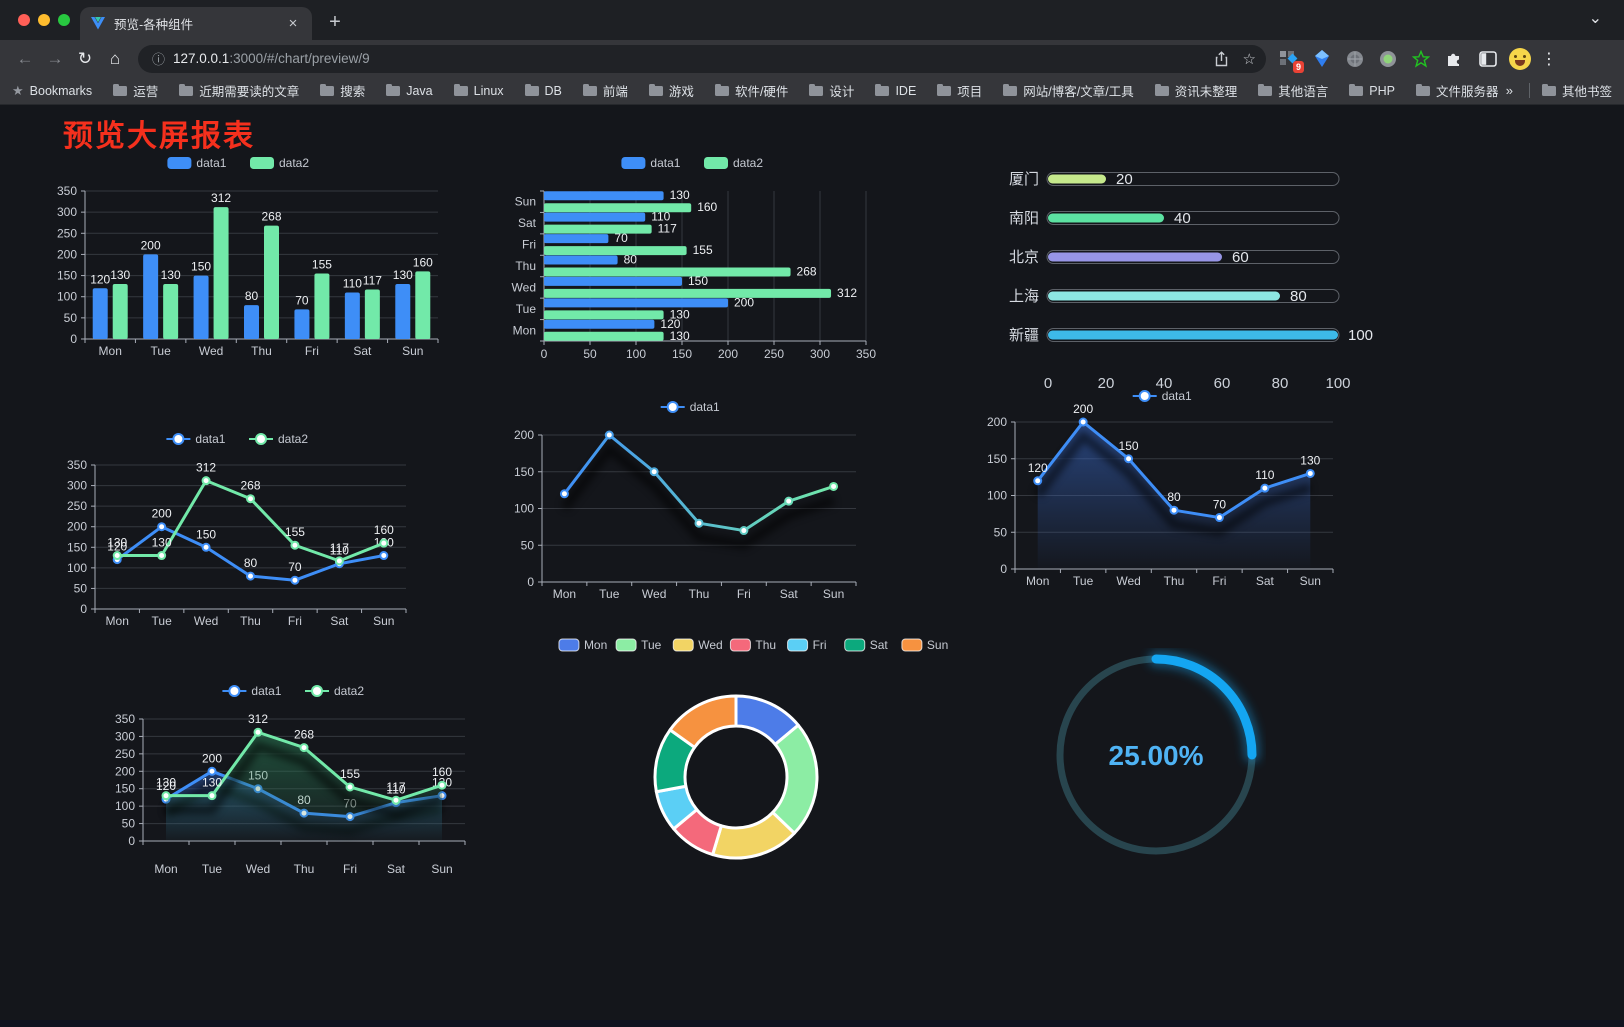 The width and height of the screenshot is (1624, 1027). What do you see at coordinates (1509, 90) in the screenshot?
I see `bookmarks-overflow-chevron: »` at bounding box center [1509, 90].